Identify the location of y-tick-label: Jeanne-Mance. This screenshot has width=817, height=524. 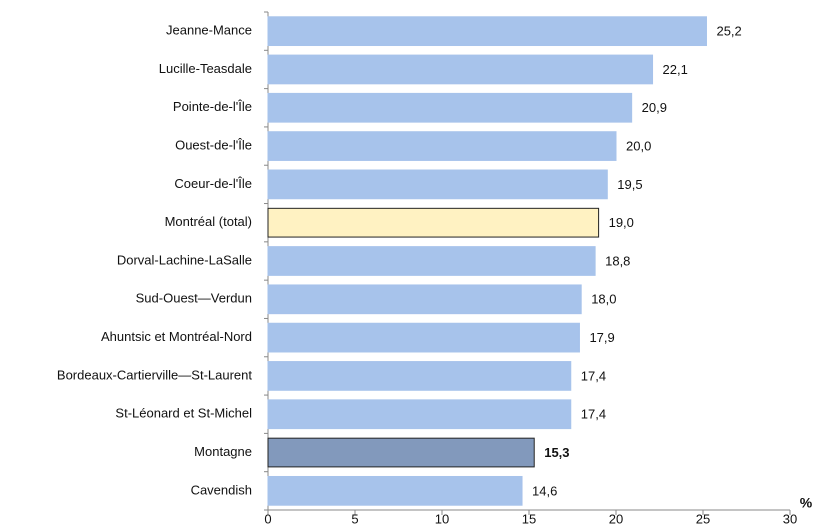
(209, 30).